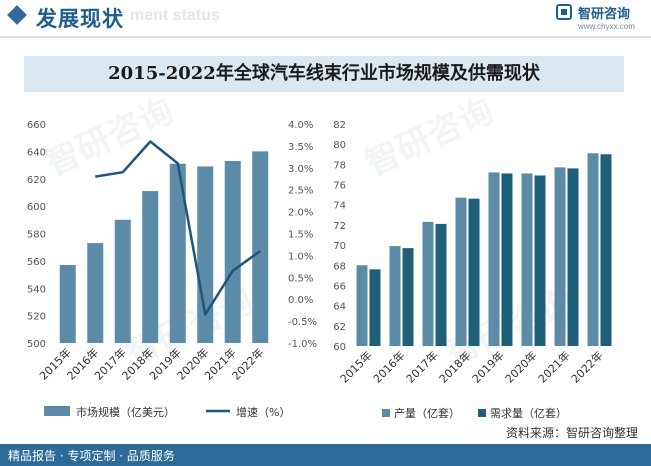  What do you see at coordinates (325, 18) in the screenshot?
I see `page-header: 发展现状 ment status 智研咨询 www.chyxx.com` at bounding box center [325, 18].